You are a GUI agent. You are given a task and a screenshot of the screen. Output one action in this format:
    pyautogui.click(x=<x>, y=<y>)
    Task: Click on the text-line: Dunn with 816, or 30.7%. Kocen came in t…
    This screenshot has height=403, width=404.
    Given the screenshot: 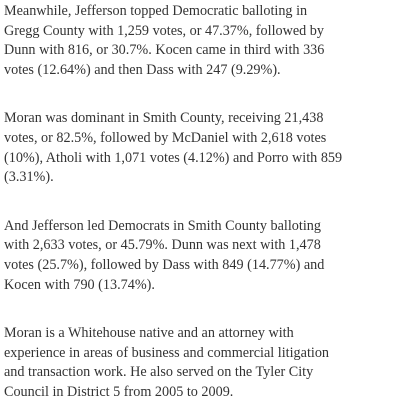 What is the action you would take?
    pyautogui.click(x=164, y=50)
    